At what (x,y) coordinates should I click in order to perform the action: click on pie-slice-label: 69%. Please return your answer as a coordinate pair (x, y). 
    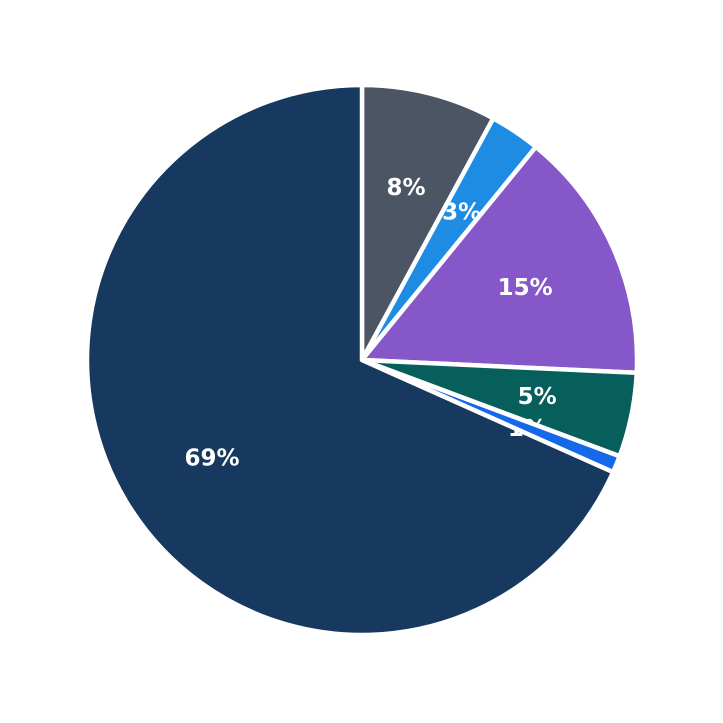
    Looking at the image, I should click on (211, 458).